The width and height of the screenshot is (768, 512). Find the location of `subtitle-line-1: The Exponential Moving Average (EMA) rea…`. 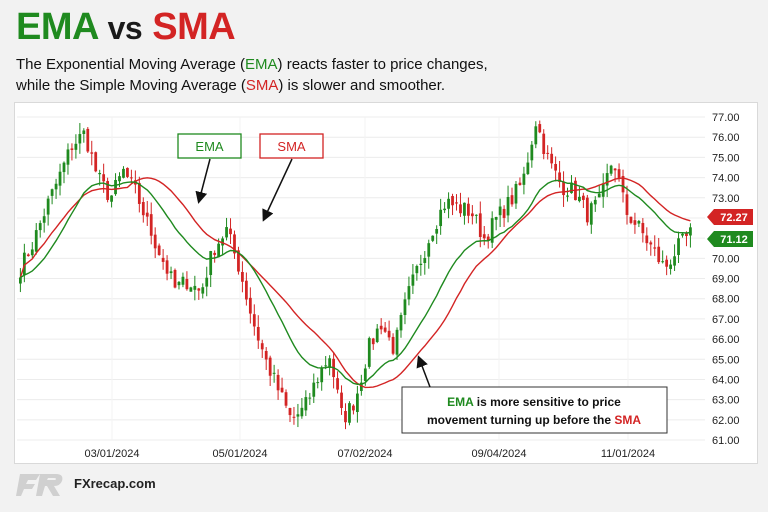

subtitle-line-1: The Exponential Moving Average (EMA) rea… is located at coordinates (252, 64).